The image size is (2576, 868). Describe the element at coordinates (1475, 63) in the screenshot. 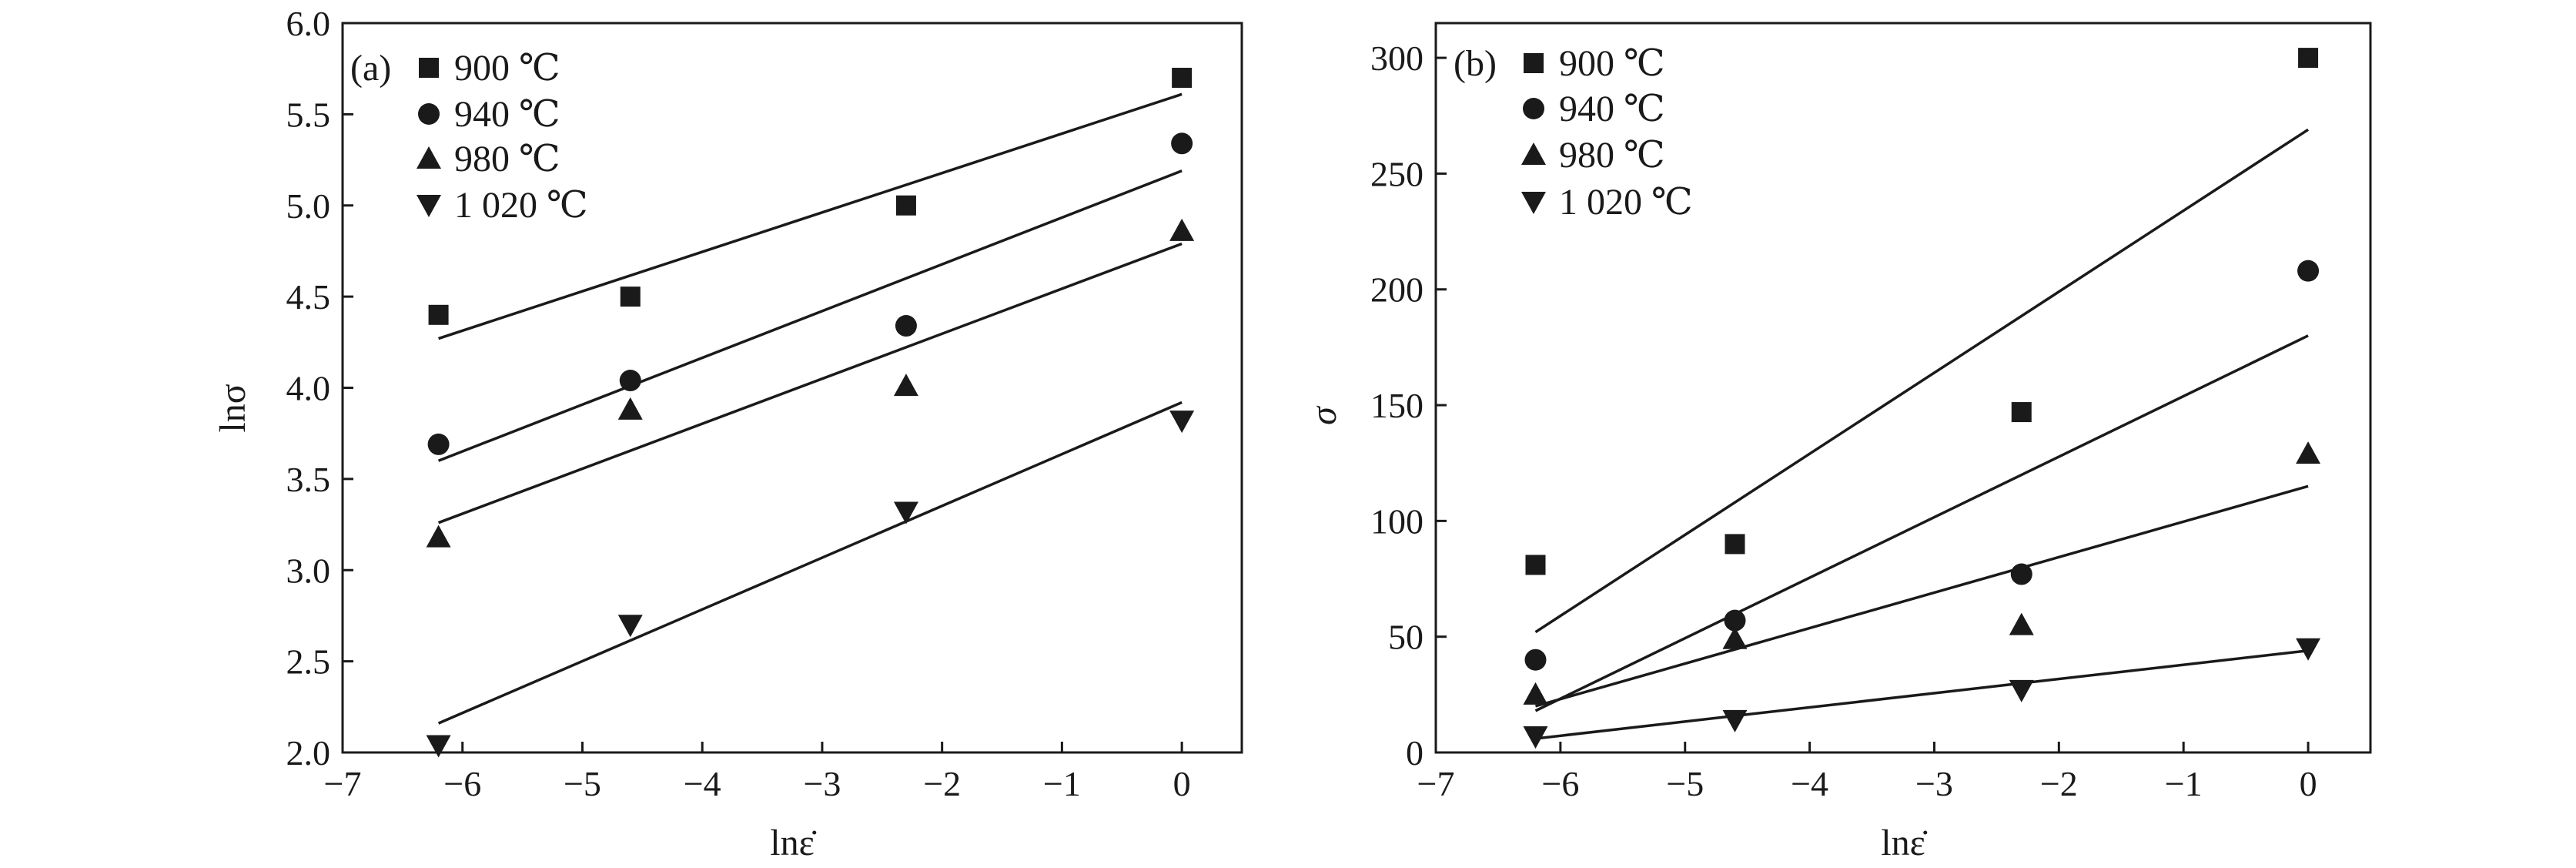

I see `panel-label: (b)` at that location.